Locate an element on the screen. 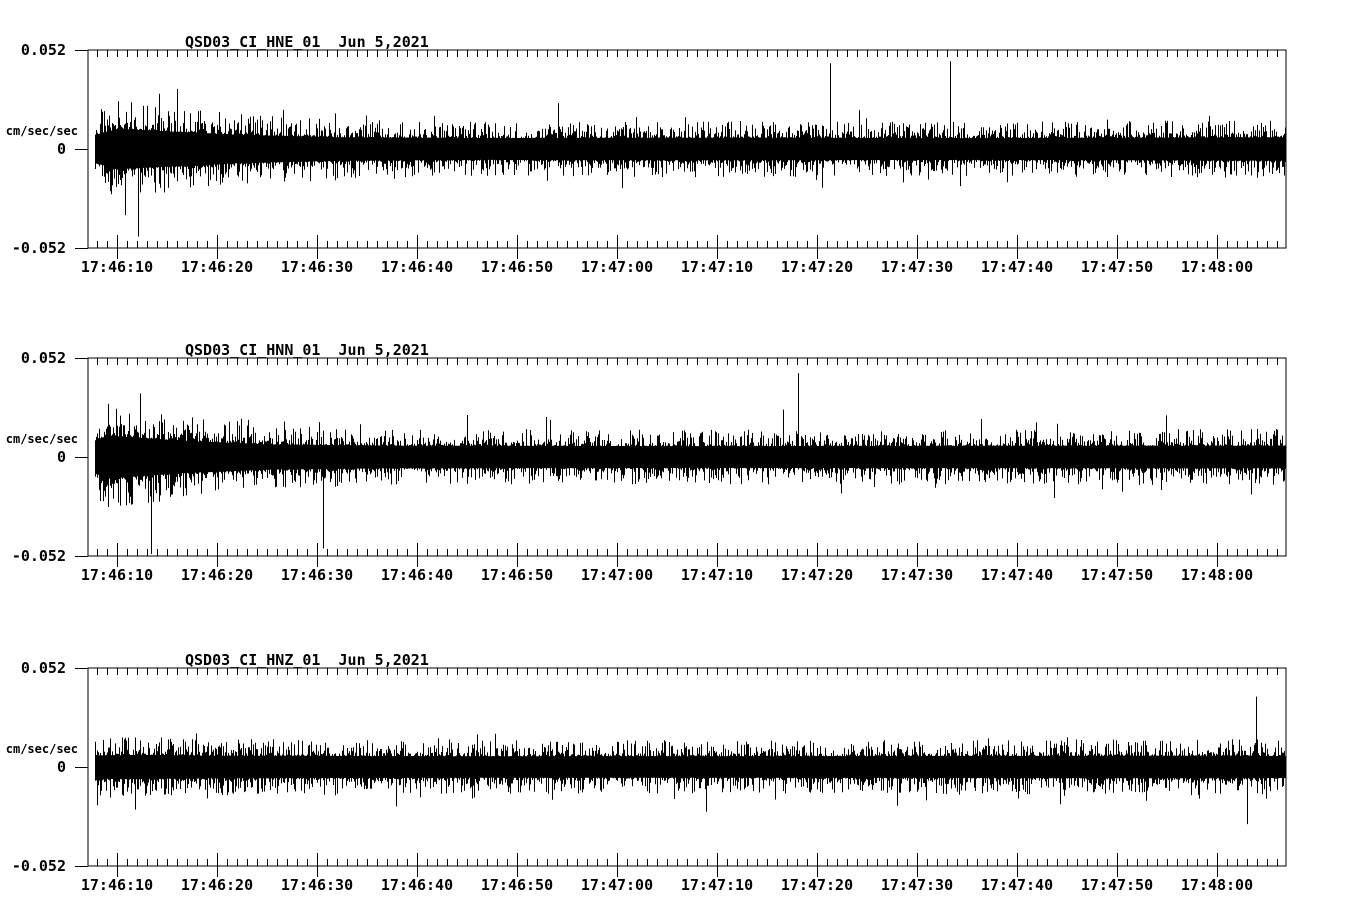 This screenshot has height=924, width=1358. waveform-trace is located at coordinates (690, 760).